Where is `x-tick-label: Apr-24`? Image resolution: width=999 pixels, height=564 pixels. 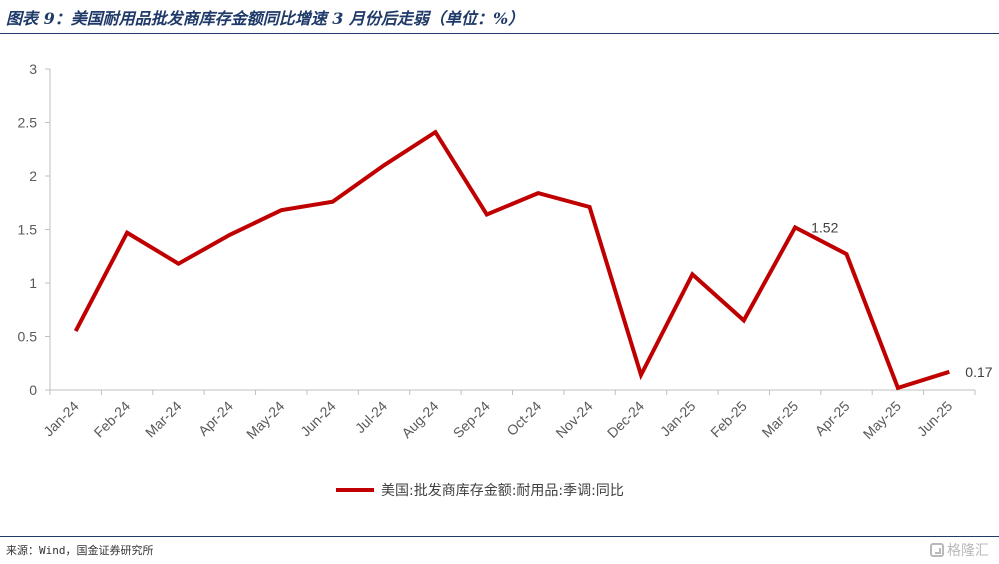 x-tick-label: Apr-24 is located at coordinates (215, 418).